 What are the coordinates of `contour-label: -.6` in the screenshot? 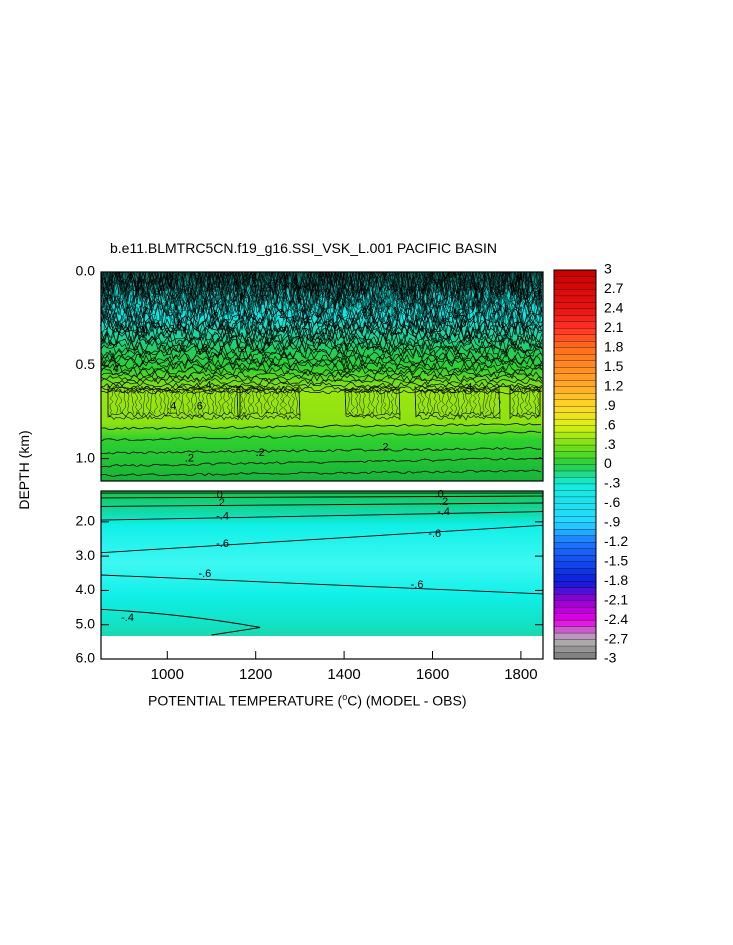 It's located at (204, 574).